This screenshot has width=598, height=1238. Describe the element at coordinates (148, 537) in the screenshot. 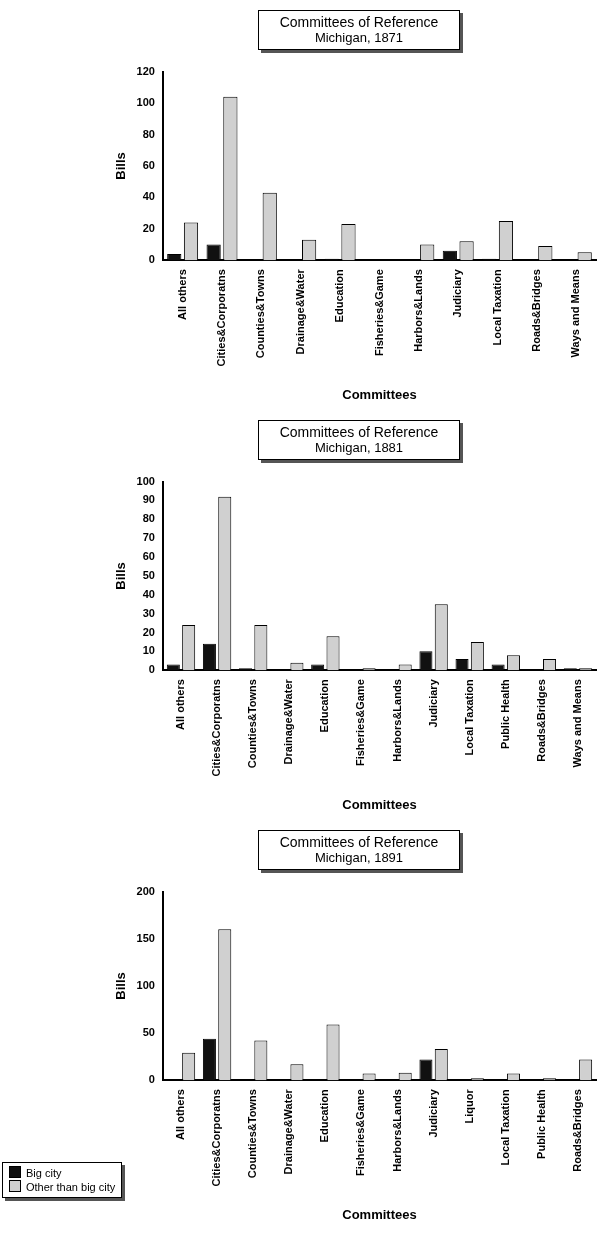

I see `y-tick-label: 70` at that location.